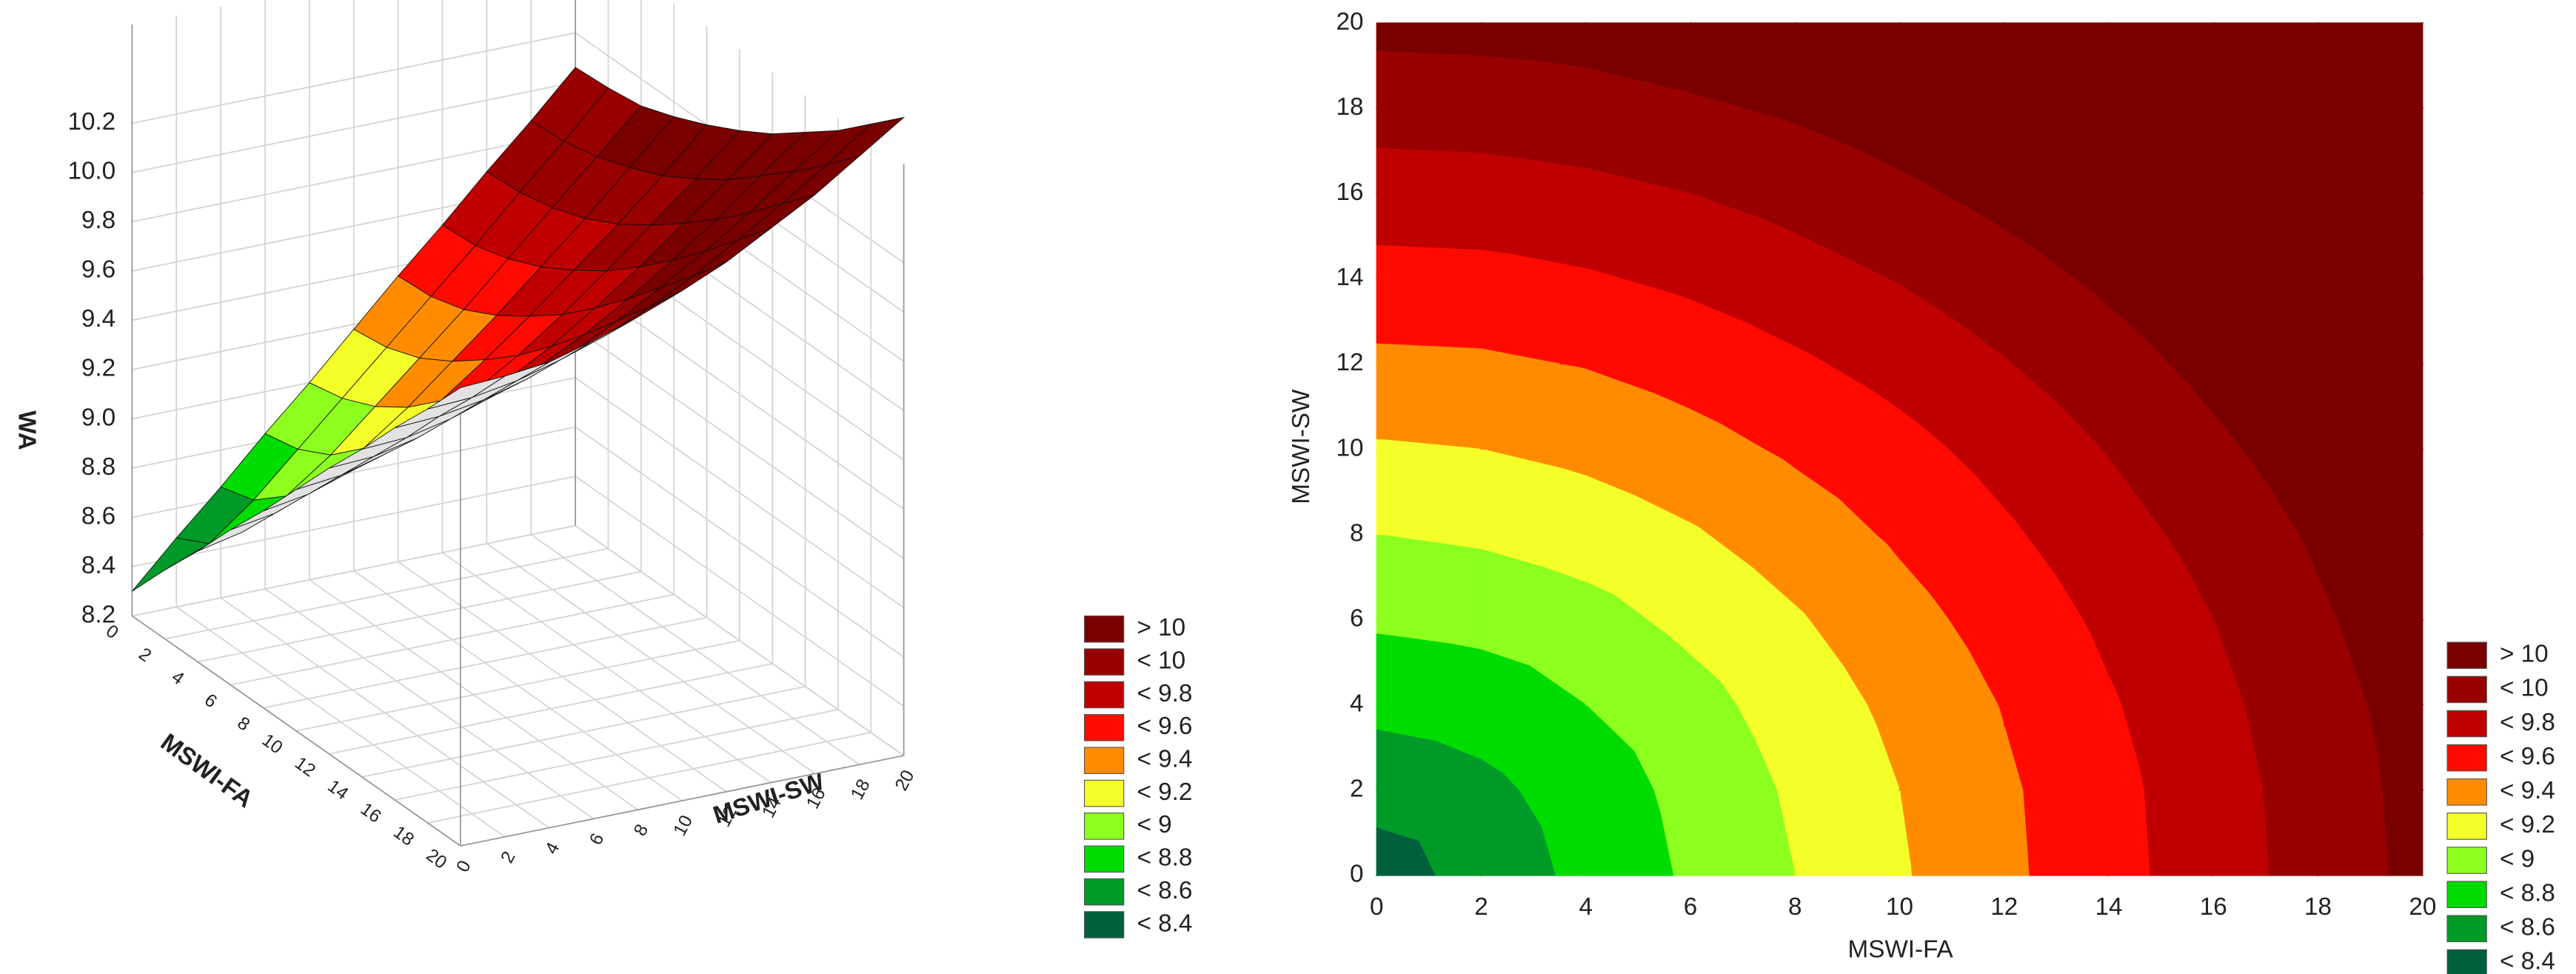  I want to click on box-edge, so click(682, 801).